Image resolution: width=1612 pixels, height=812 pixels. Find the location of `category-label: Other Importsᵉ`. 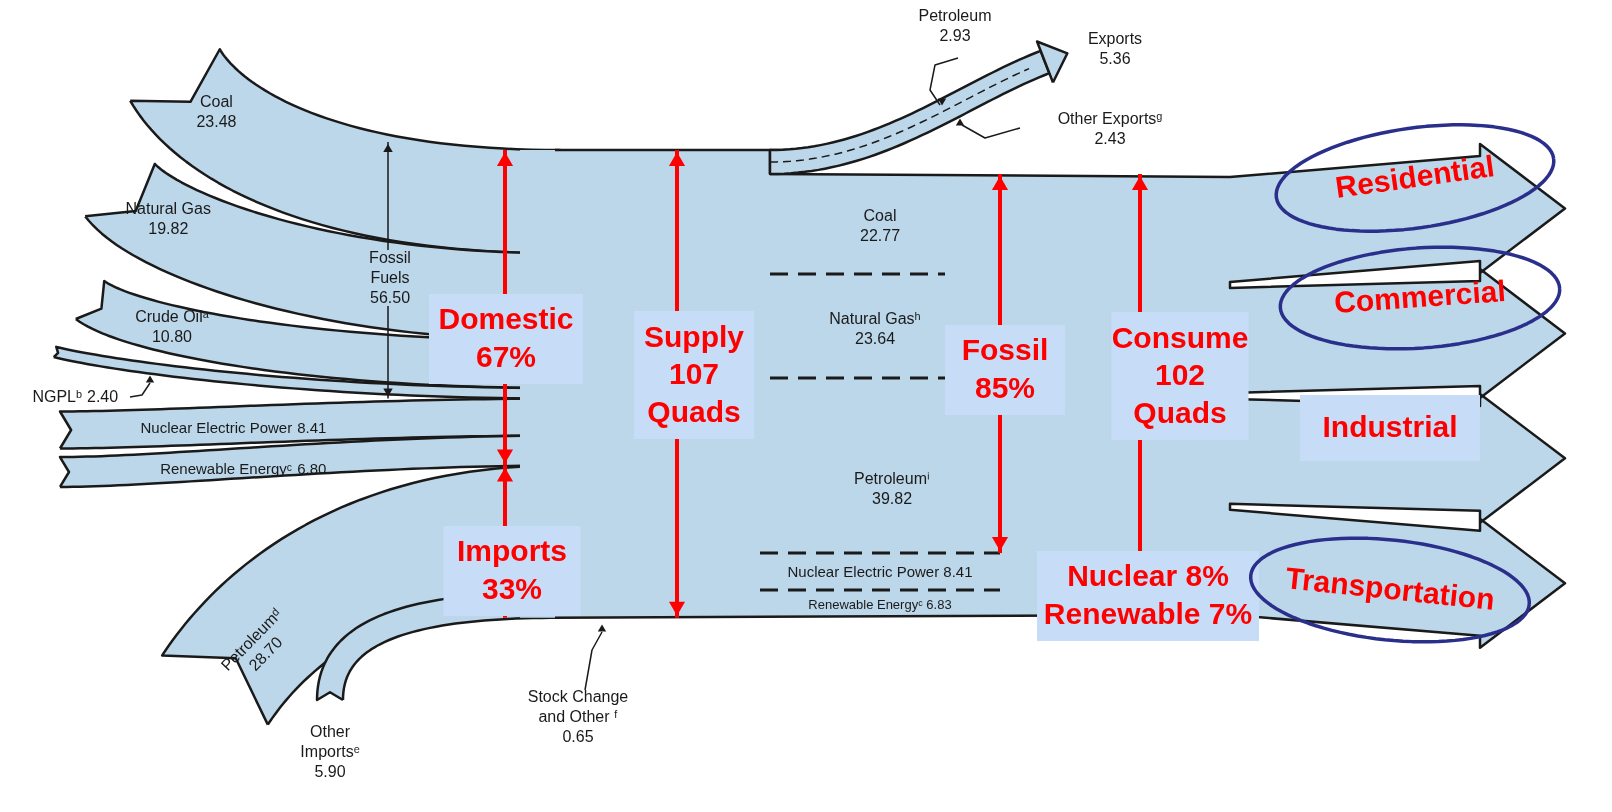

category-label: Other Importsᵉ is located at coordinates (330, 741).